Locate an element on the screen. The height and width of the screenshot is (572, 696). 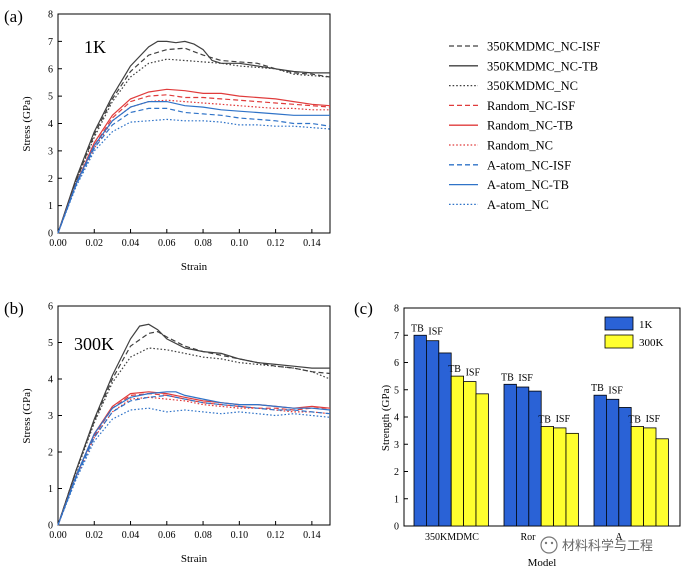
chart-c-ytick-label: 6 is located at coordinates (396, 363).